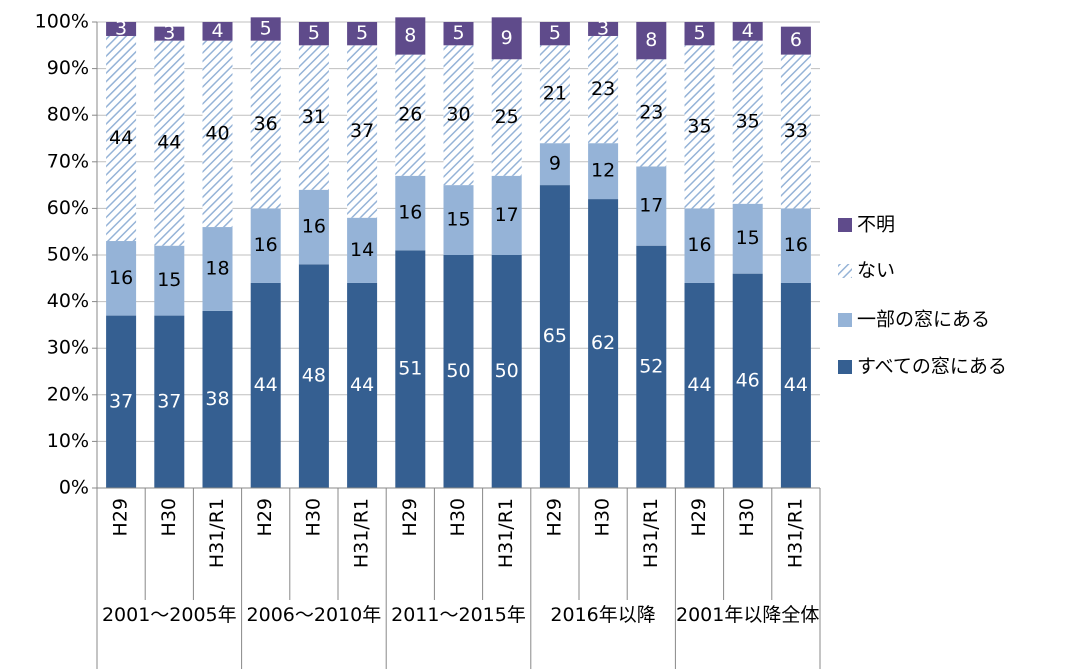 The height and width of the screenshot is (669, 1065). What do you see at coordinates (314, 615) in the screenshot?
I see `group-label: 2006〜2010年` at bounding box center [314, 615].